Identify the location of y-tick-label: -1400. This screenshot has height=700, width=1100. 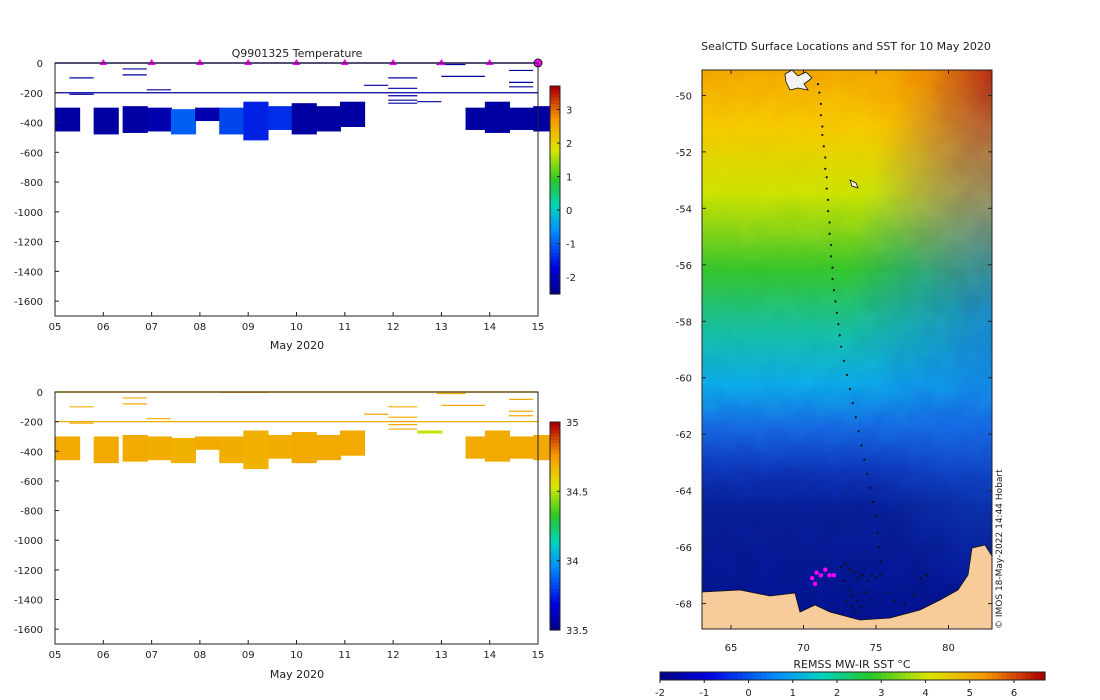
(28, 272).